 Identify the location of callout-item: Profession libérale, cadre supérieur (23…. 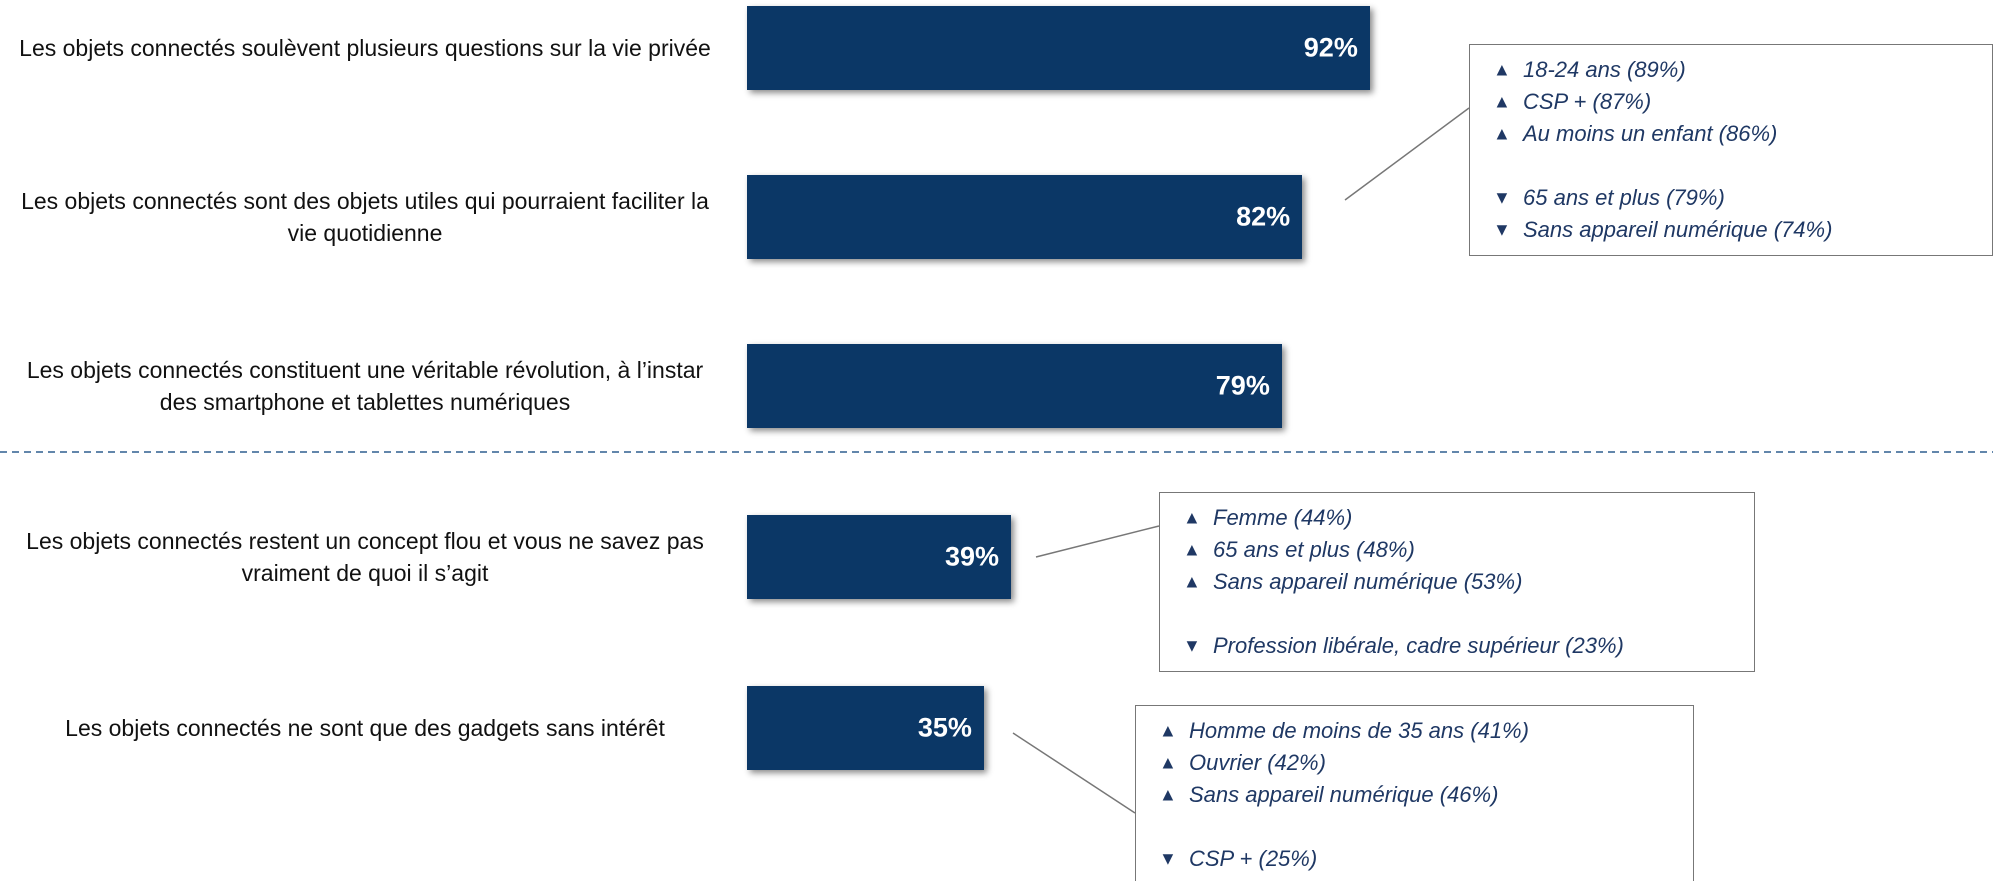
(1418, 645).